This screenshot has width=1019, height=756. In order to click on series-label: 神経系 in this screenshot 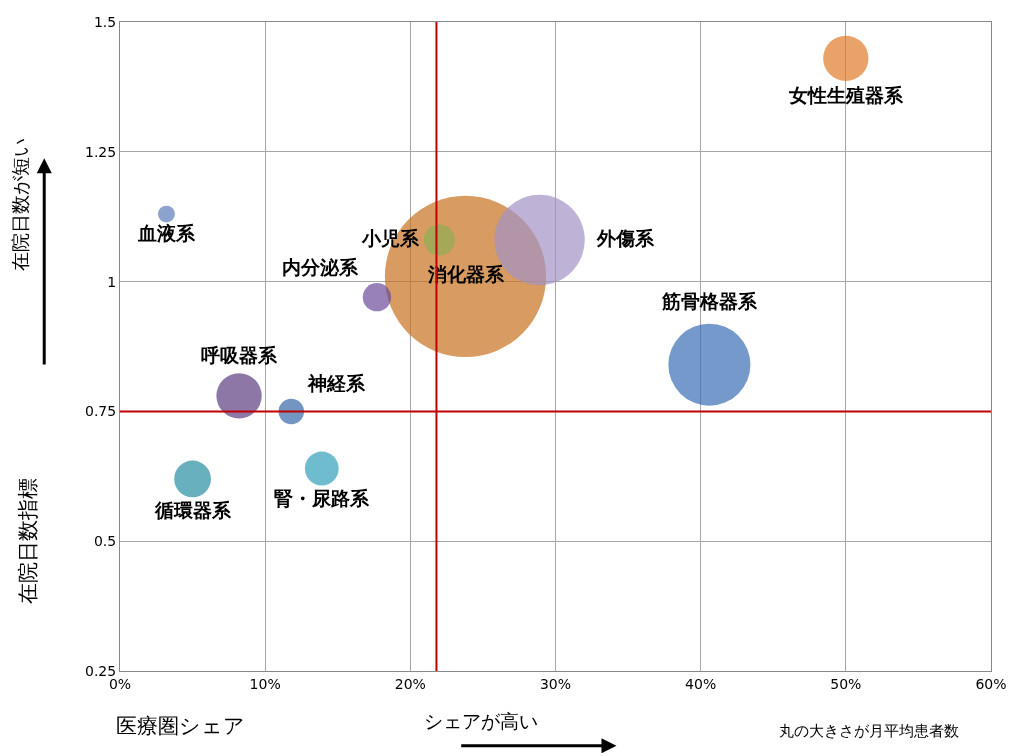, I will do `click(337, 382)`.